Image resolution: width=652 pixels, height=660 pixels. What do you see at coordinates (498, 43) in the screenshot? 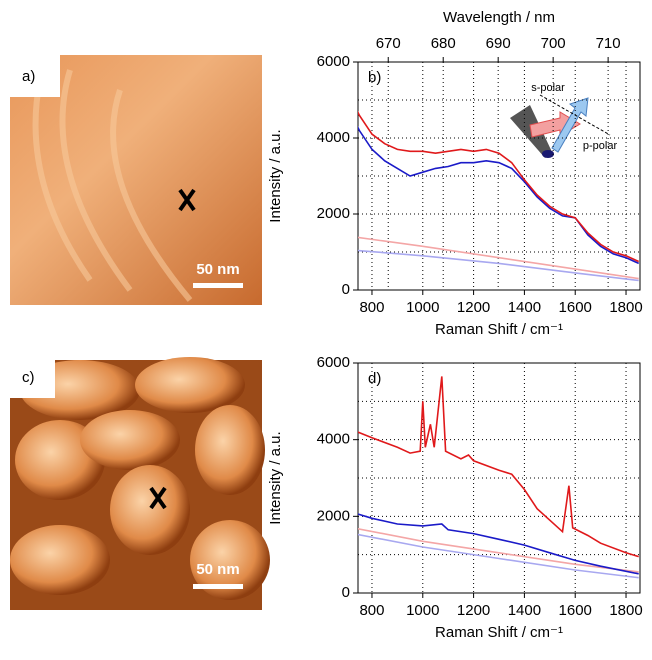
I see `x2-tick-label: 690` at bounding box center [498, 43].